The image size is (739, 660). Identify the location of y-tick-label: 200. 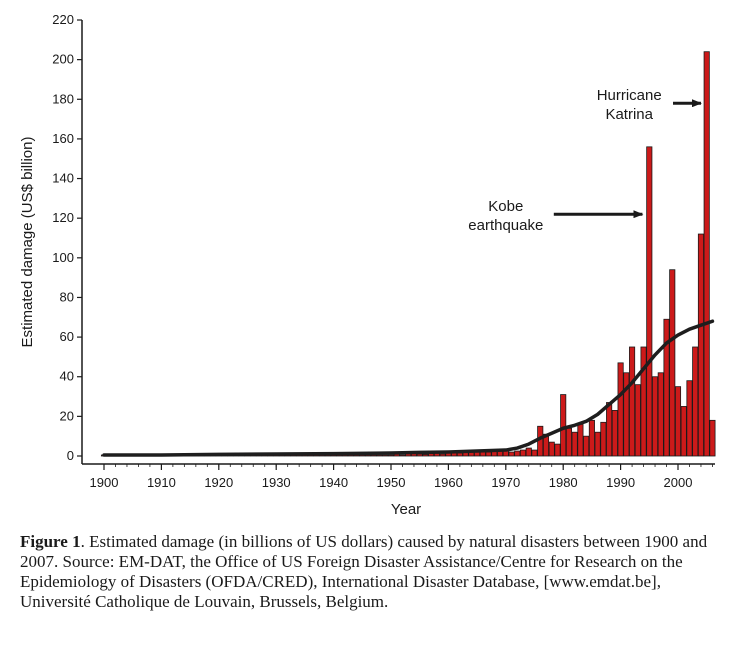
(63, 59).